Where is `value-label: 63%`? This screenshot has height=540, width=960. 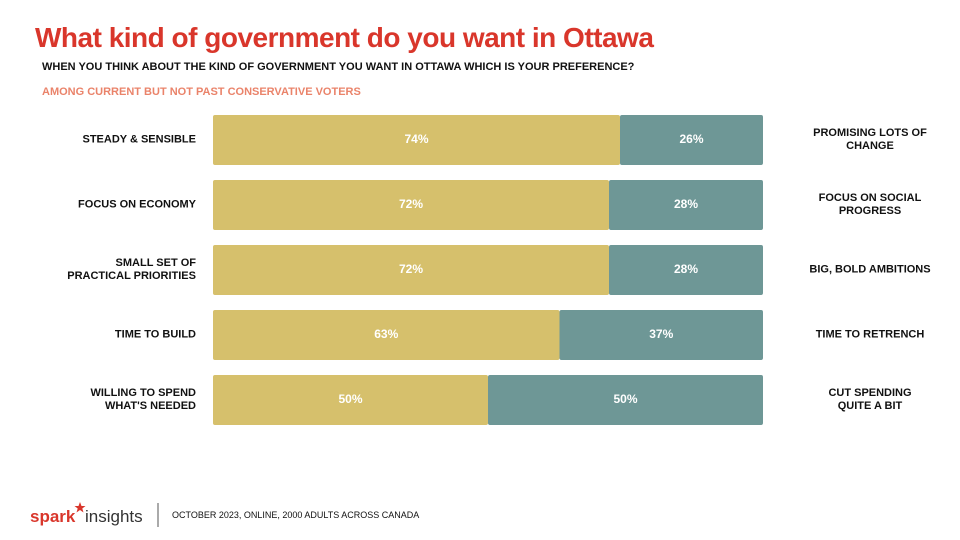 value-label: 63% is located at coordinates (386, 334).